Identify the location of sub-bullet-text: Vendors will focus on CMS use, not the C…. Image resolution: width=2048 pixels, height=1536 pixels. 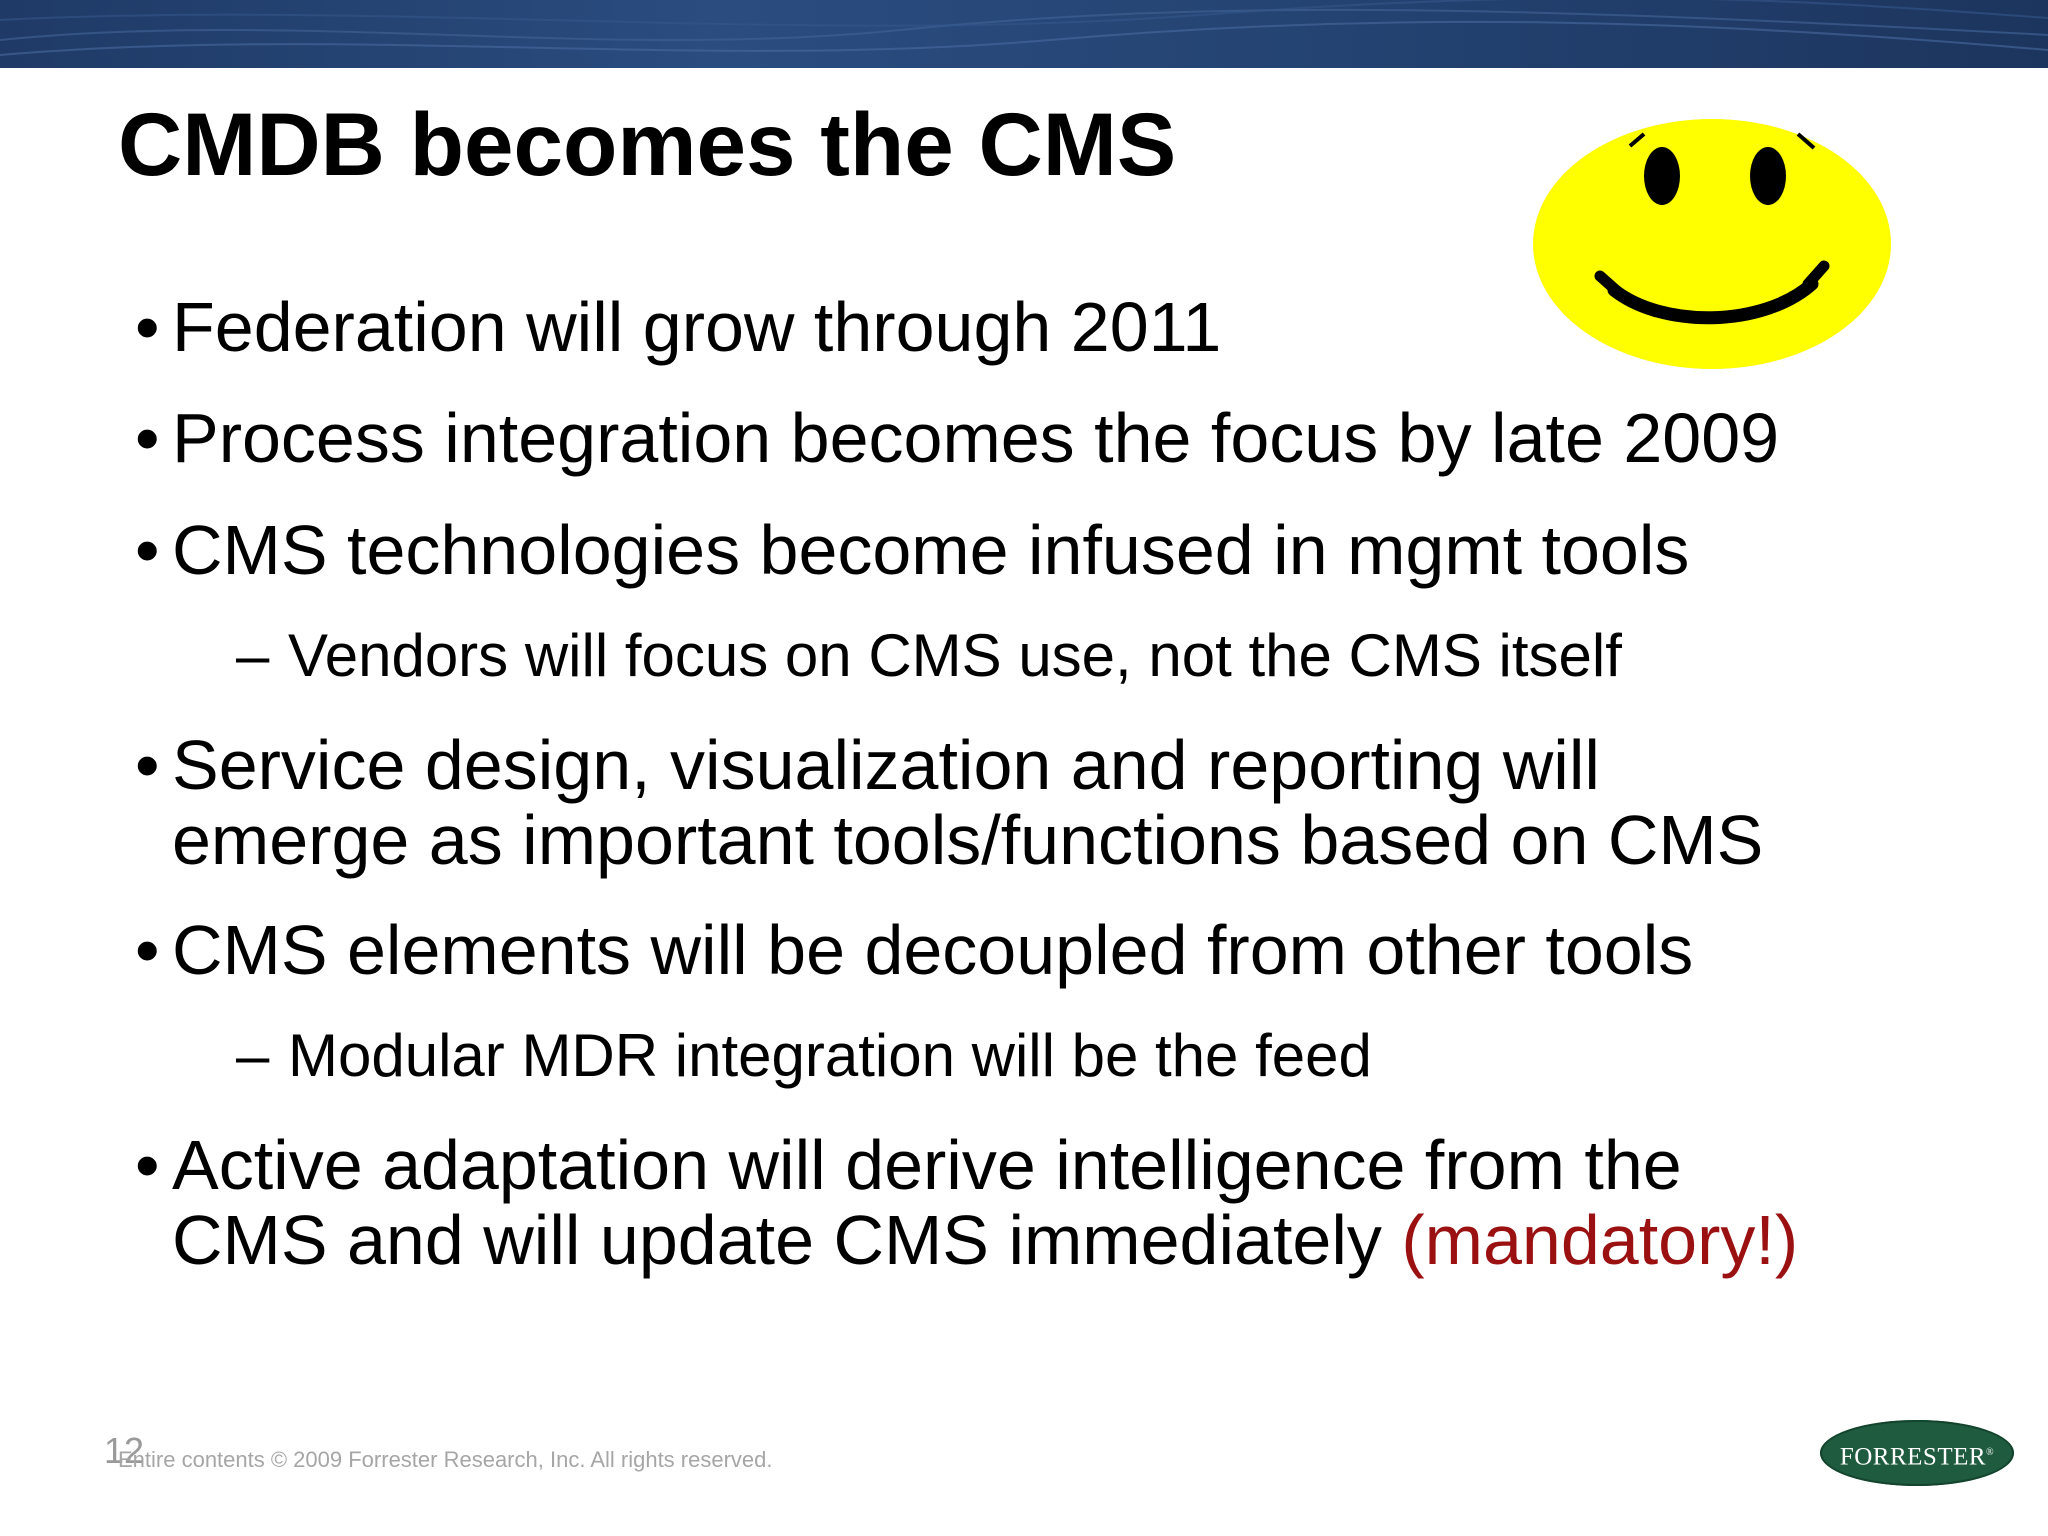
(955, 655).